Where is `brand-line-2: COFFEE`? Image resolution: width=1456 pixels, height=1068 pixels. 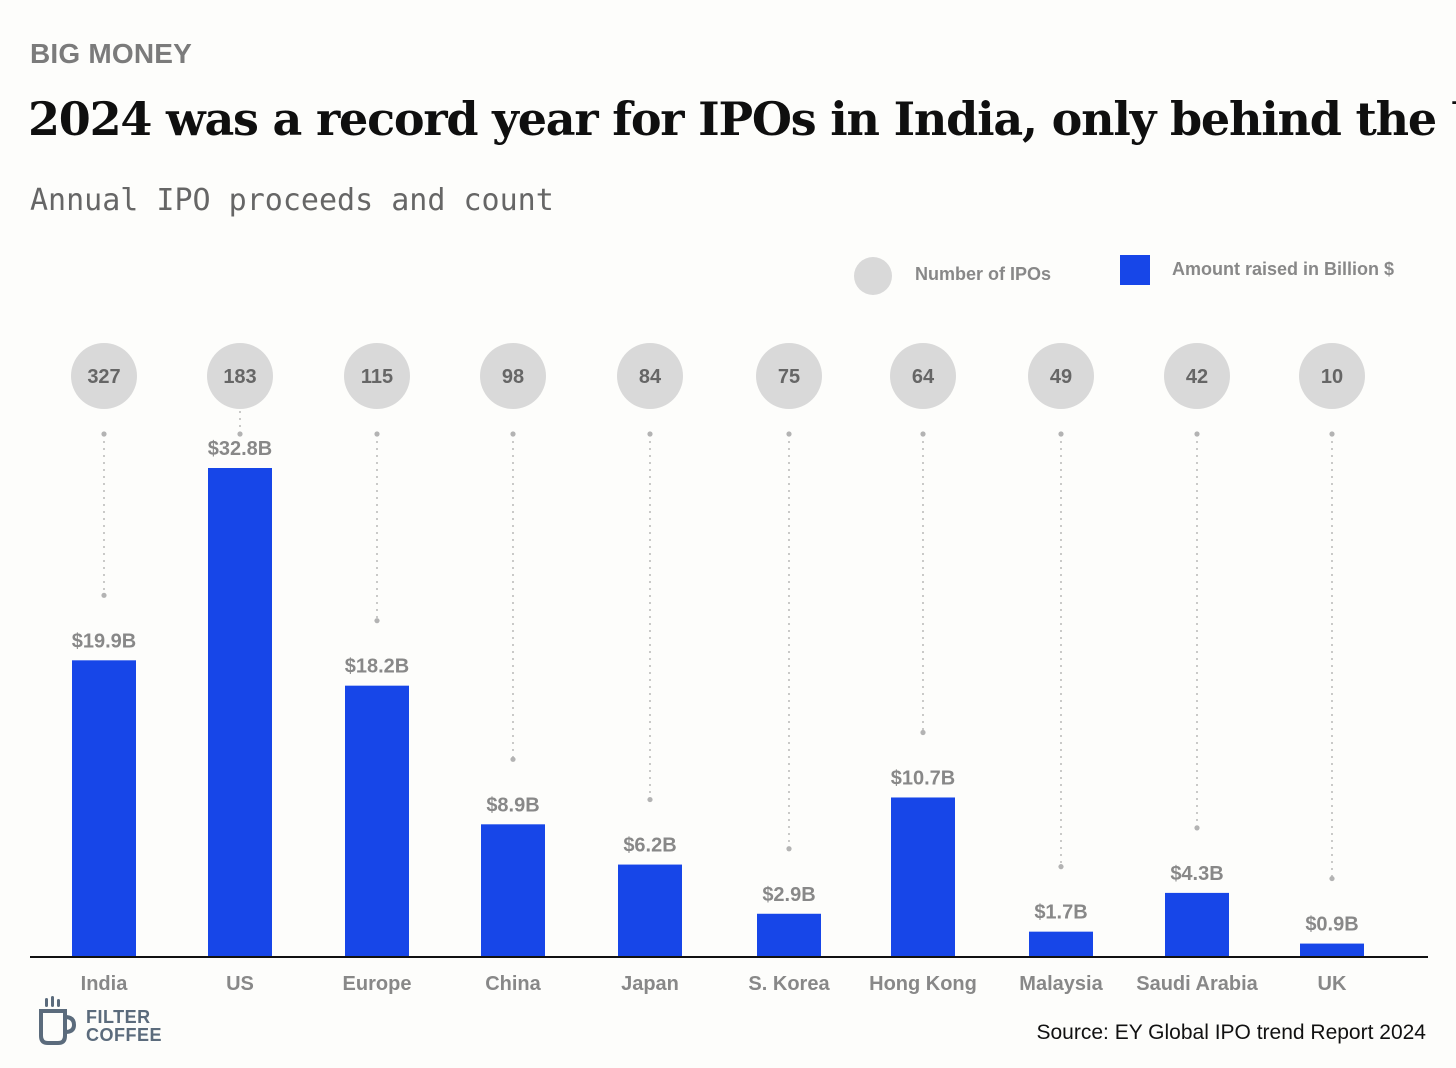
brand-line-2: COFFEE is located at coordinates (124, 1035).